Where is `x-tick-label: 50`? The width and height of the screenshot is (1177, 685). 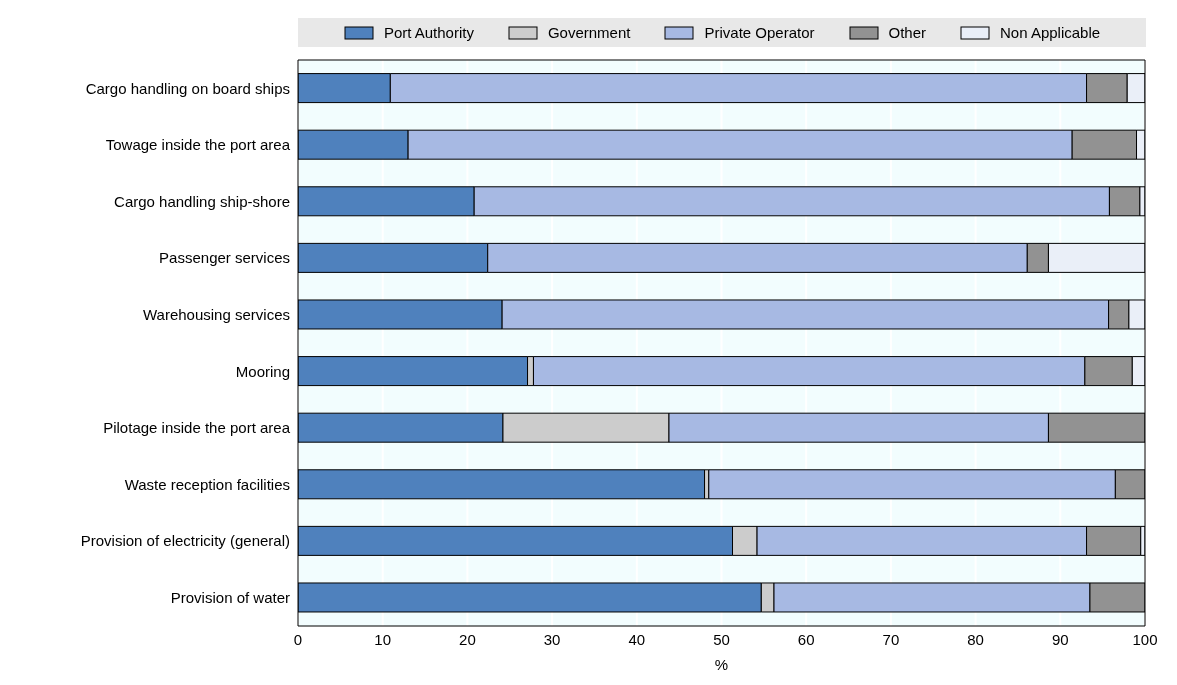
x-tick-label: 50 is located at coordinates (721, 639).